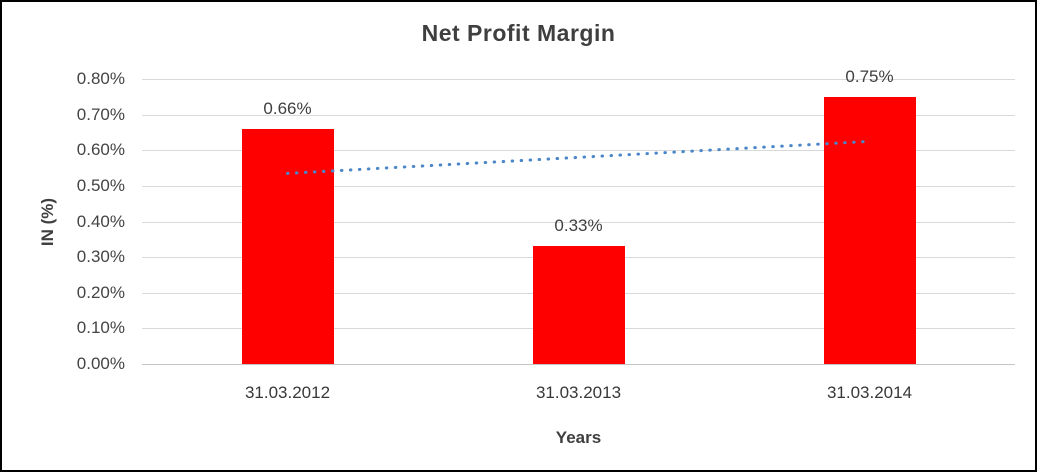 This screenshot has height=472, width=1037. Describe the element at coordinates (100, 292) in the screenshot. I see `y-tick-label: 0.20%` at that location.